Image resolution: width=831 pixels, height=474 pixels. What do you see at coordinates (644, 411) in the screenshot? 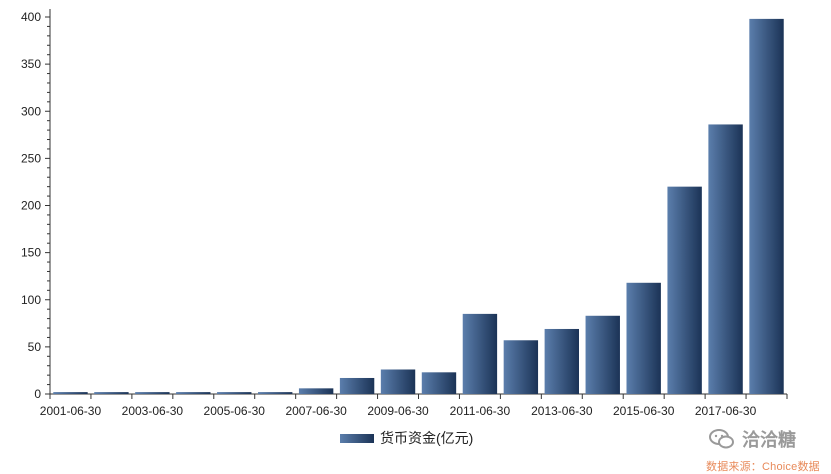
I see `x-tick-label: 2015-06-30` at bounding box center [644, 411].